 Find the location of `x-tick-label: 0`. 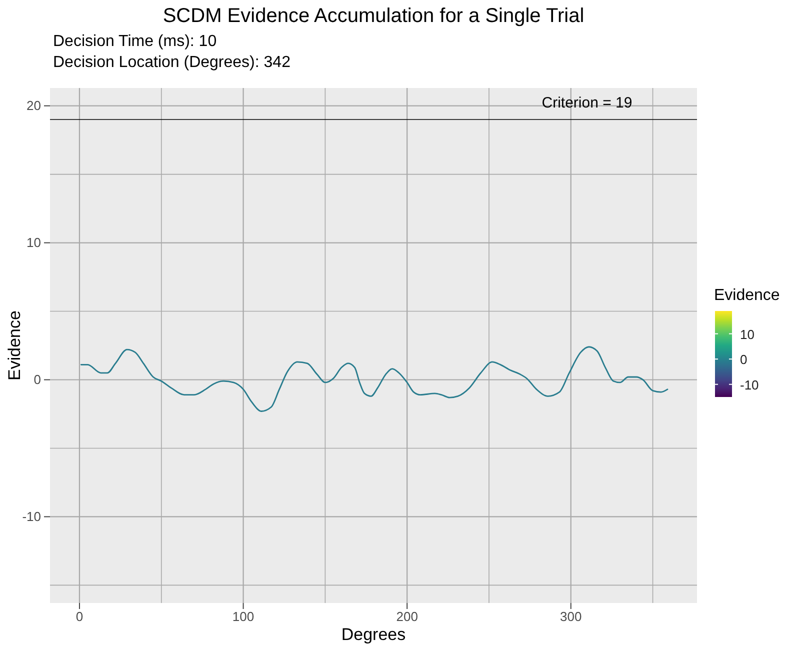

x-tick-label: 0 is located at coordinates (80, 616).